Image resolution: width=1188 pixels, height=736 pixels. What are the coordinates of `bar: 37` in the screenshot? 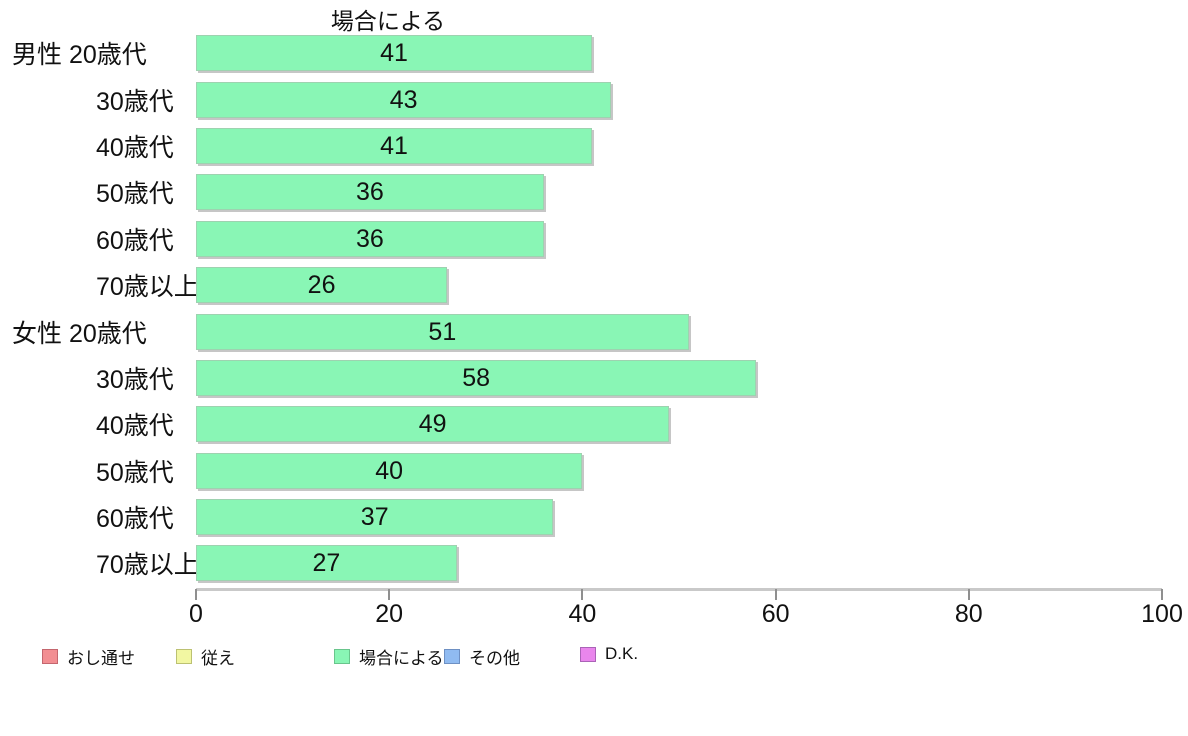 It's located at (375, 517).